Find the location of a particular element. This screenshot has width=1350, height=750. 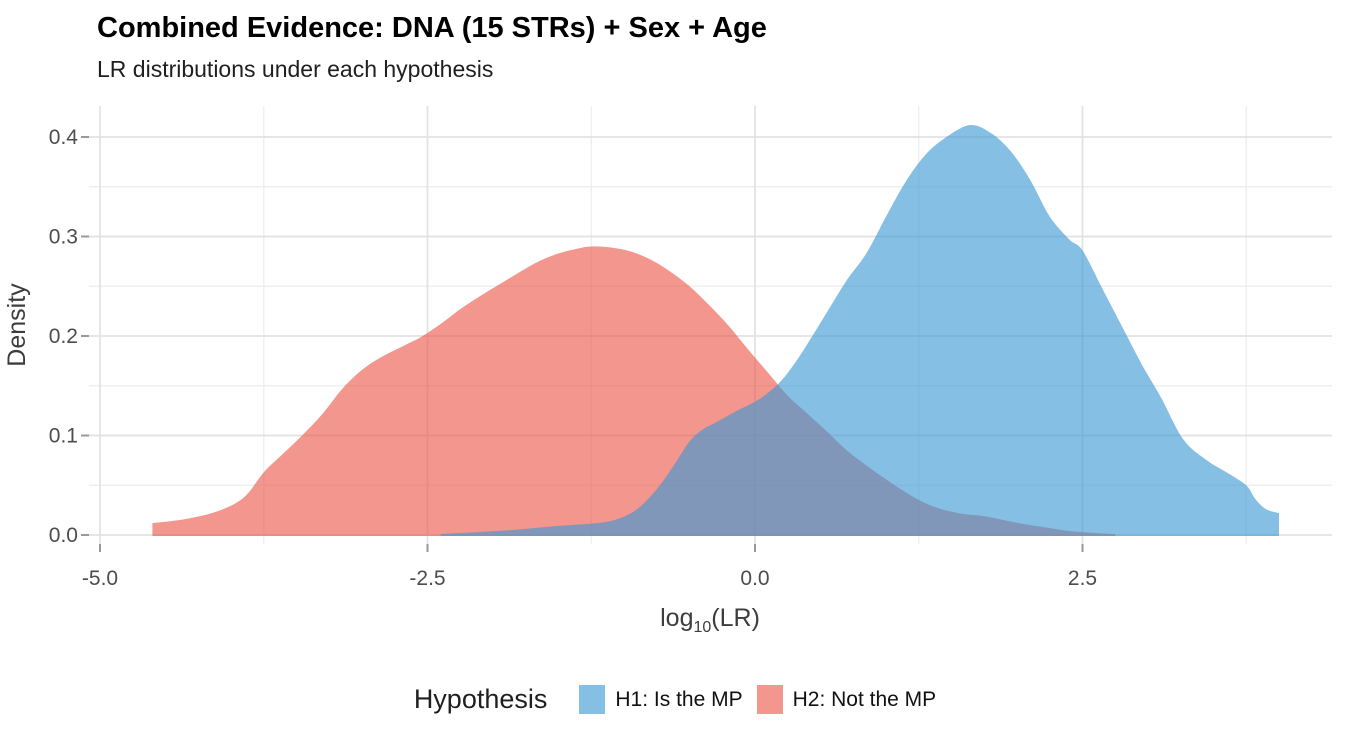

y-axis-title: Density is located at coordinates (17, 325).